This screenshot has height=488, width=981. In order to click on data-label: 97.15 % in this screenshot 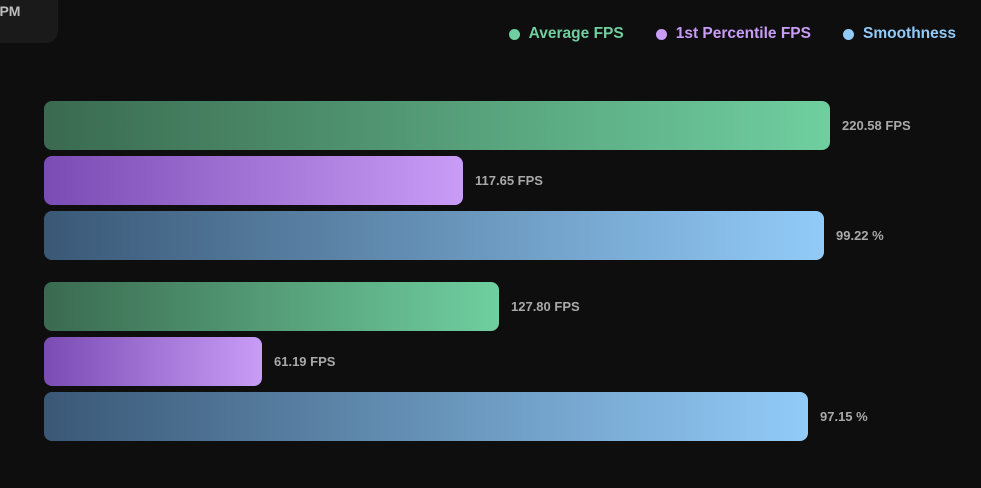, I will do `click(844, 416)`.